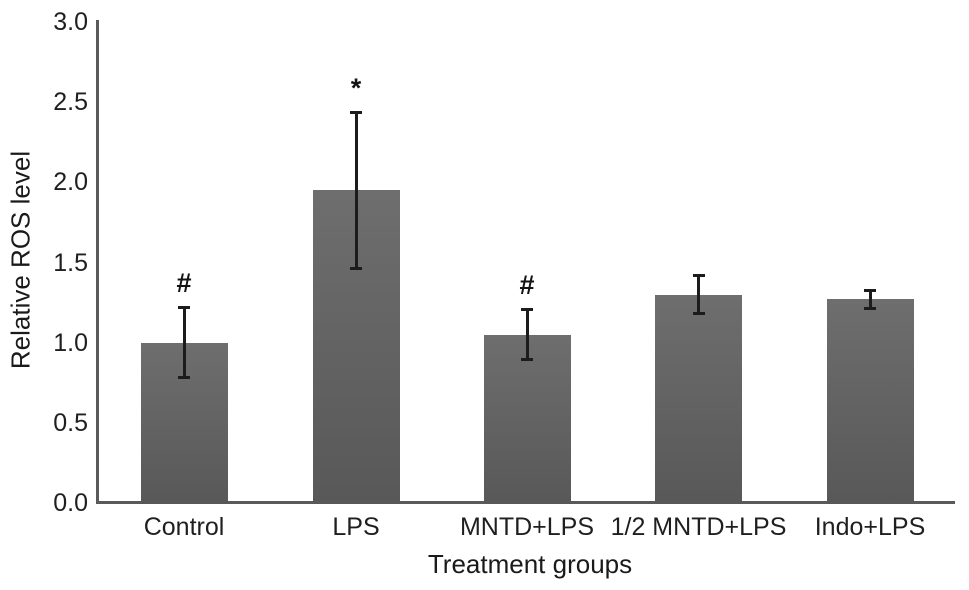  I want to click on y-tick-label: 1.0, so click(70, 342).